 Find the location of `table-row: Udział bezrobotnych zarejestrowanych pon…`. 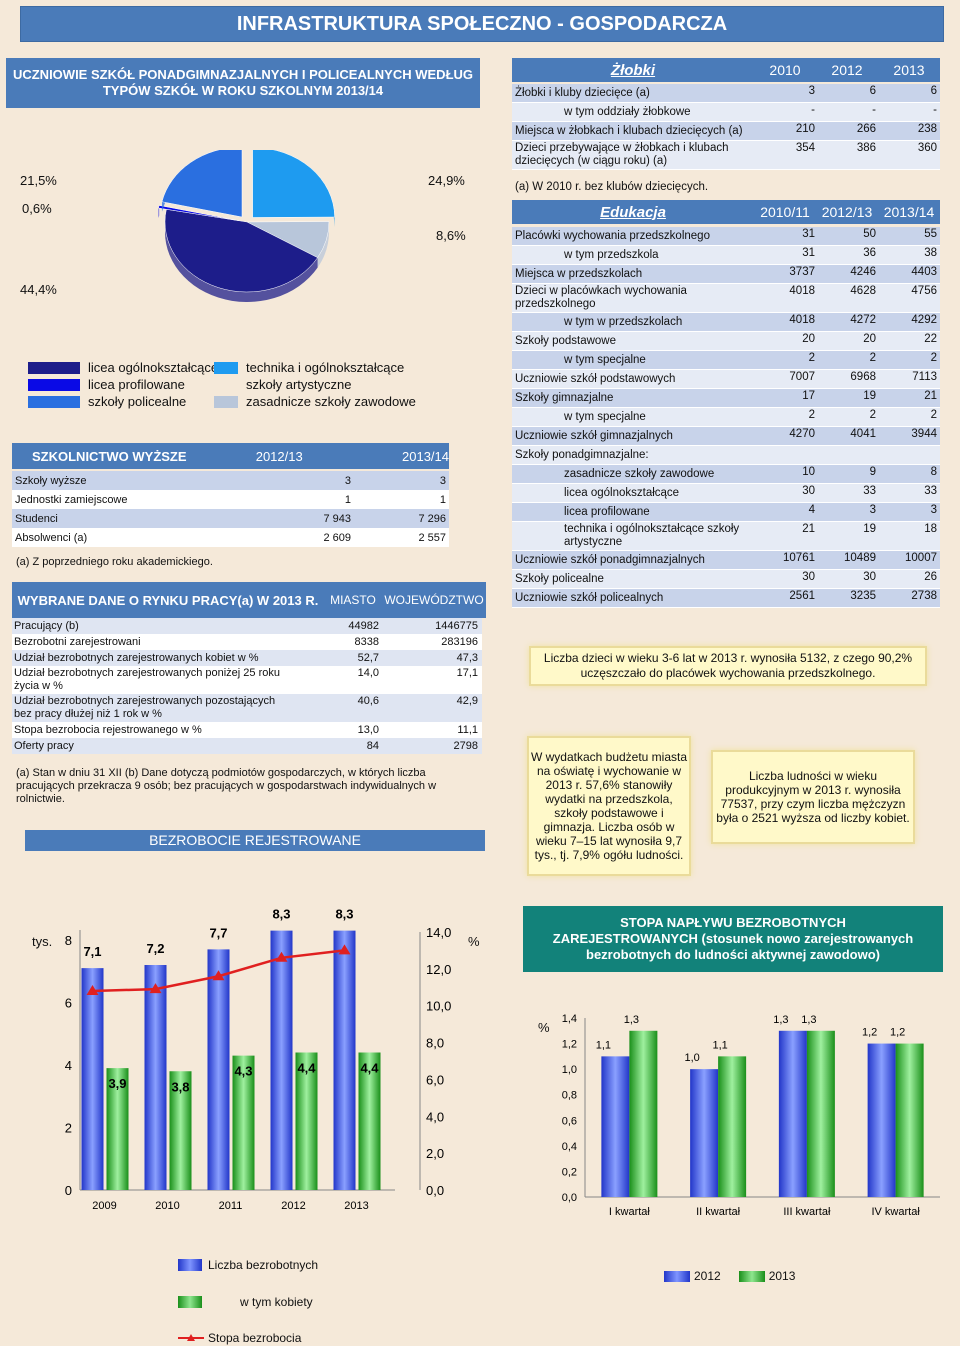

table-row: Udział bezrobotnych zarejestrowanych pon… is located at coordinates (247, 680).